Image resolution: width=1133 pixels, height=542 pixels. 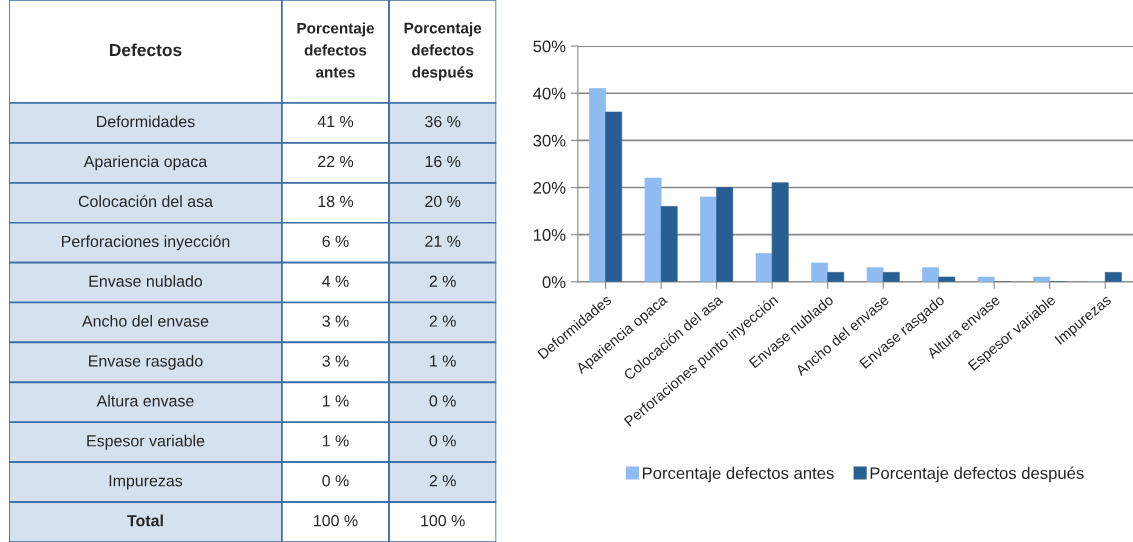 What do you see at coordinates (443, 241) in the screenshot?
I see `text: 21 %` at bounding box center [443, 241].